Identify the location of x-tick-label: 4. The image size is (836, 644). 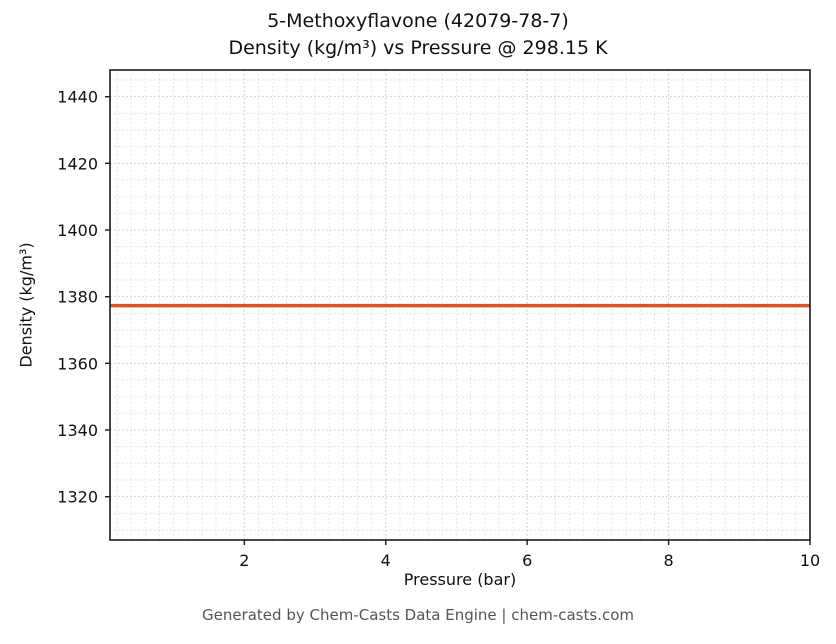
(386, 560).